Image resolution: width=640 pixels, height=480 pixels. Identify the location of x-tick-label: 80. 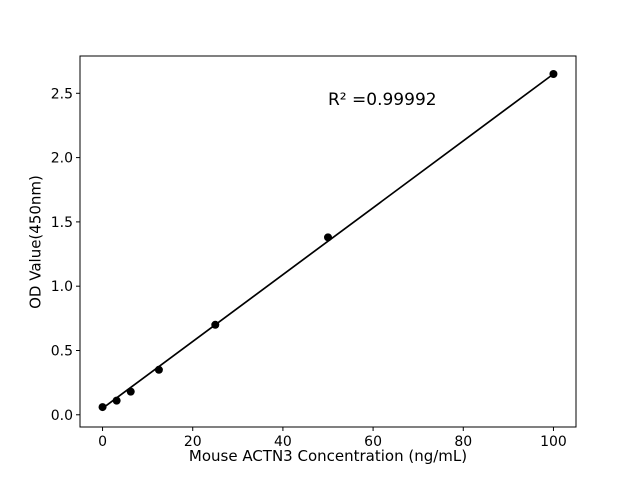
(463, 442).